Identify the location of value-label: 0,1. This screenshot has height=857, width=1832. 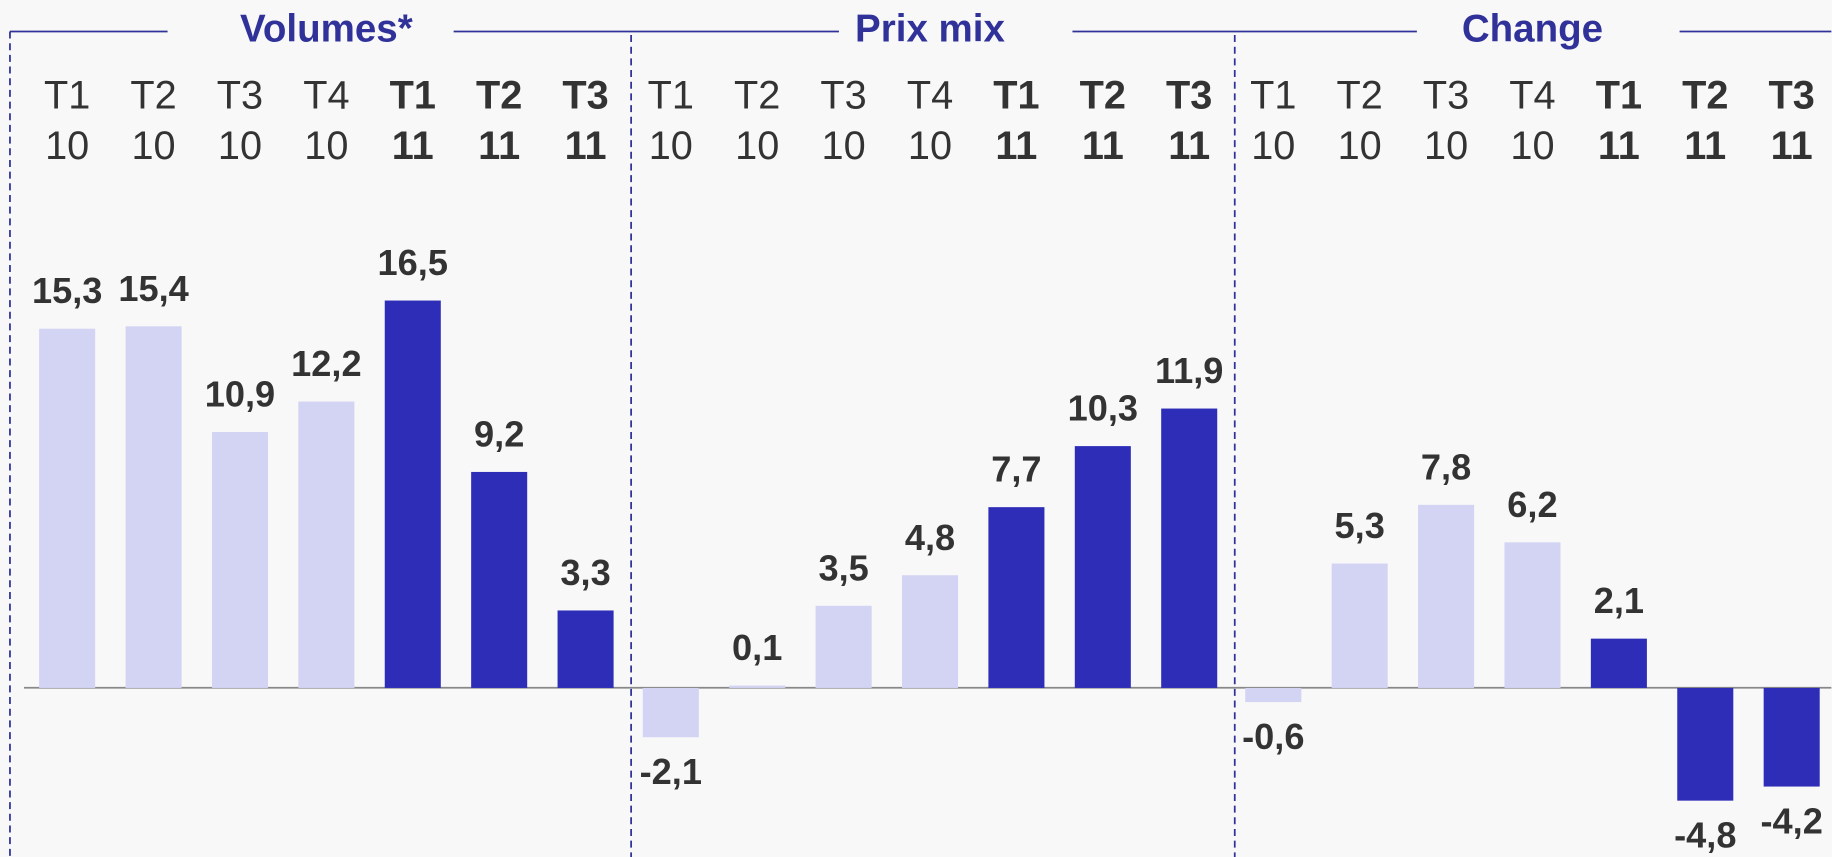
(757, 647).